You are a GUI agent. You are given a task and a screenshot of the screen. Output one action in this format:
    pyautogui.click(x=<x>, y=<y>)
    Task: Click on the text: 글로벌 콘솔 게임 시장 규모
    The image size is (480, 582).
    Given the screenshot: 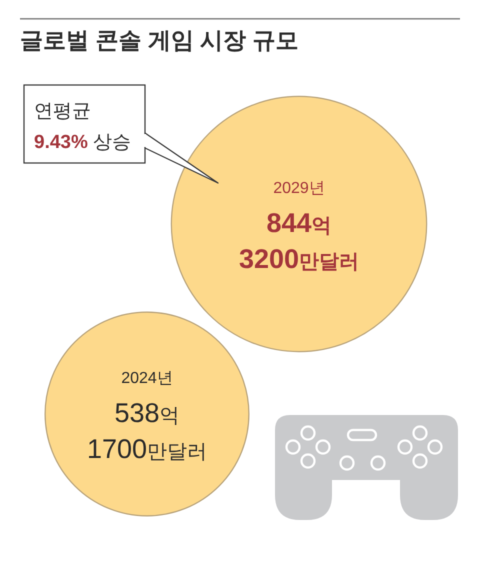 What is the action you would take?
    pyautogui.click(x=159, y=40)
    